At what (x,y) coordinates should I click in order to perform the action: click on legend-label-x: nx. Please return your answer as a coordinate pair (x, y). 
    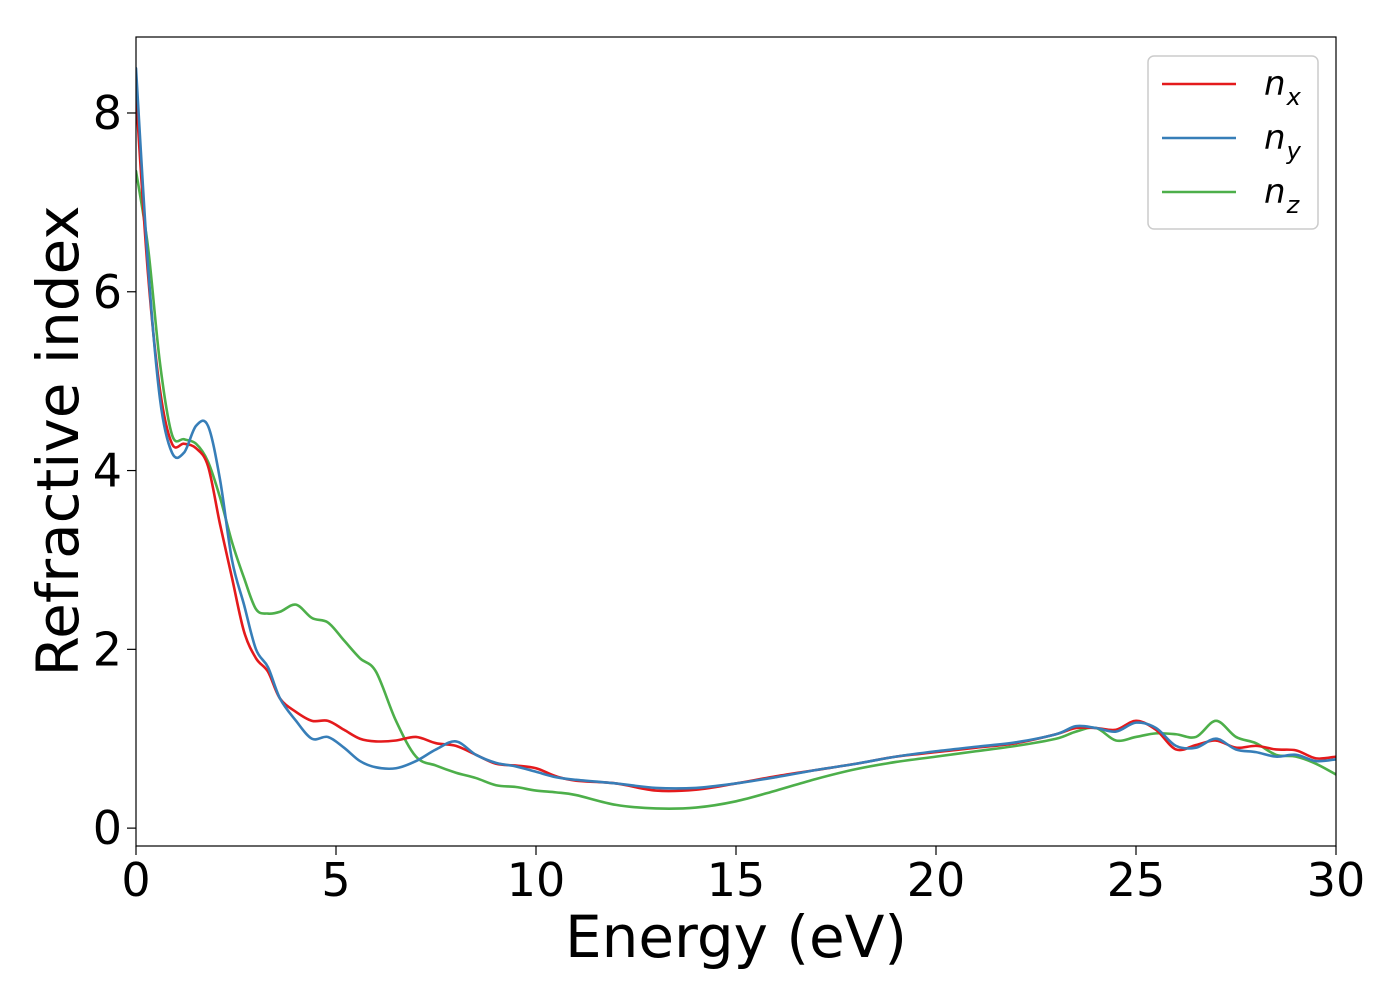
    Looking at the image, I should click on (1283, 87).